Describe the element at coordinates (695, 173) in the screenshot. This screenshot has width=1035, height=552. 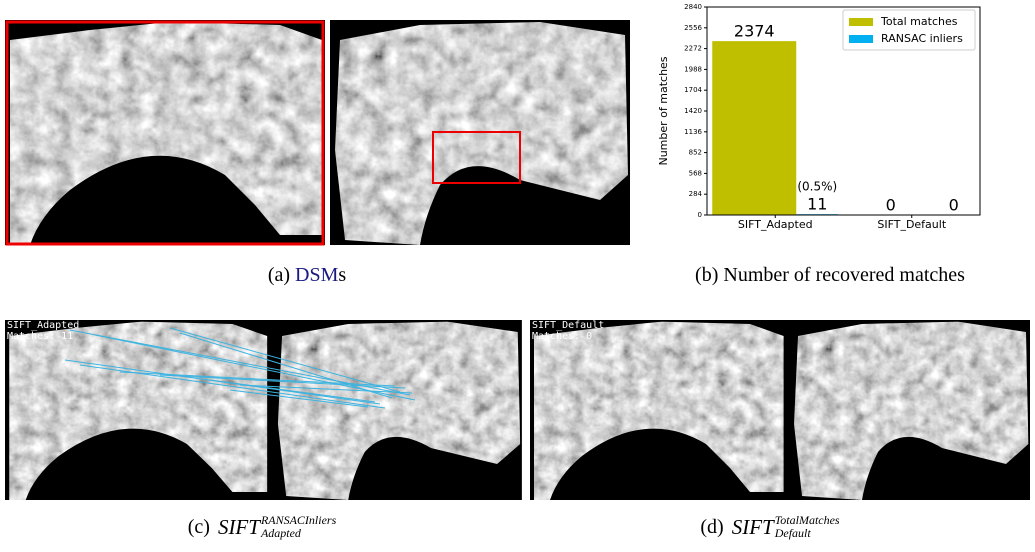
I see `y-tick-label: 568` at that location.